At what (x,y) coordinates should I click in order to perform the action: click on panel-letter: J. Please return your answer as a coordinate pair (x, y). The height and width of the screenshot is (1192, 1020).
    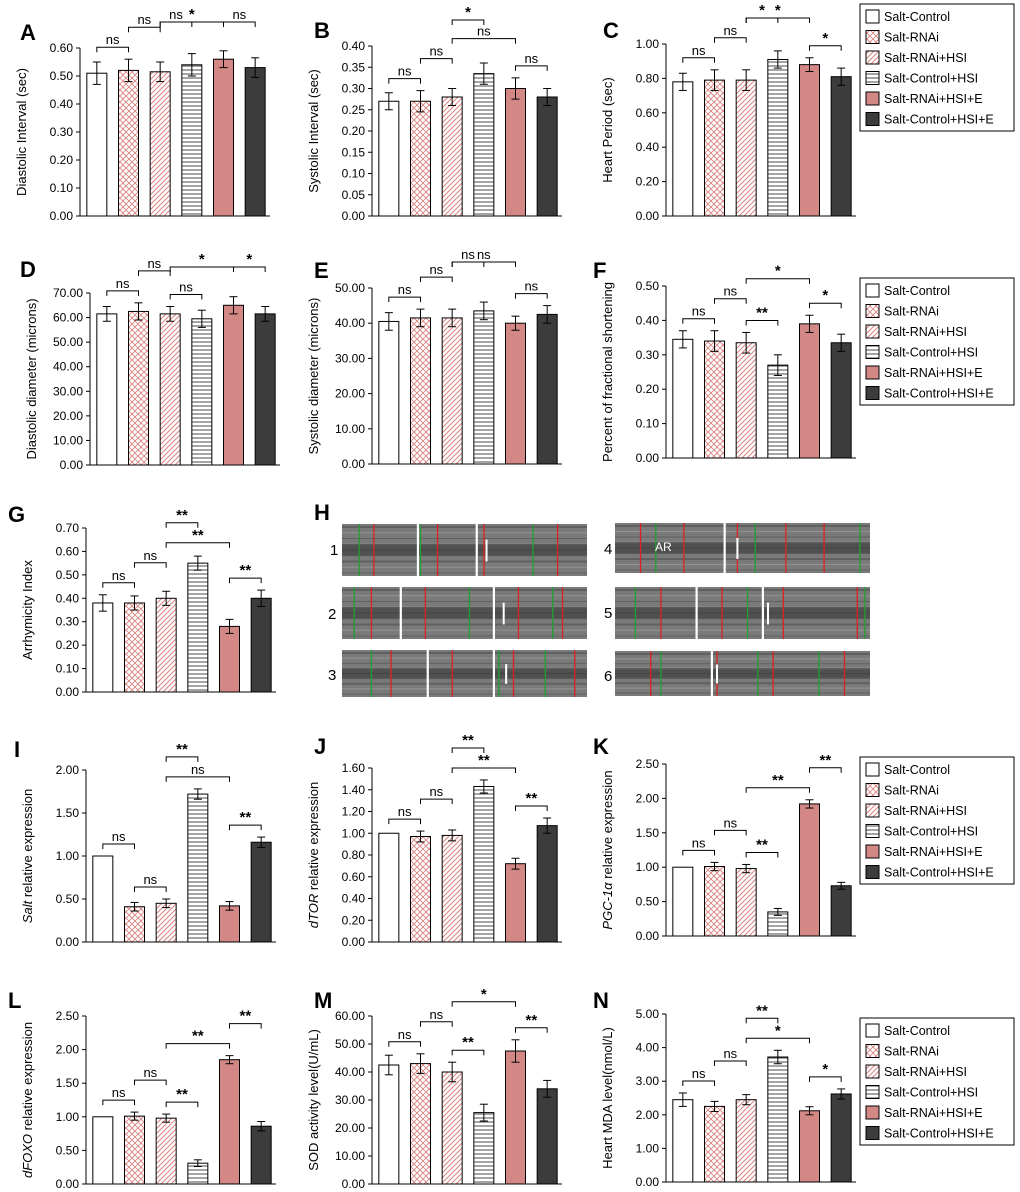
    Looking at the image, I should click on (320, 746).